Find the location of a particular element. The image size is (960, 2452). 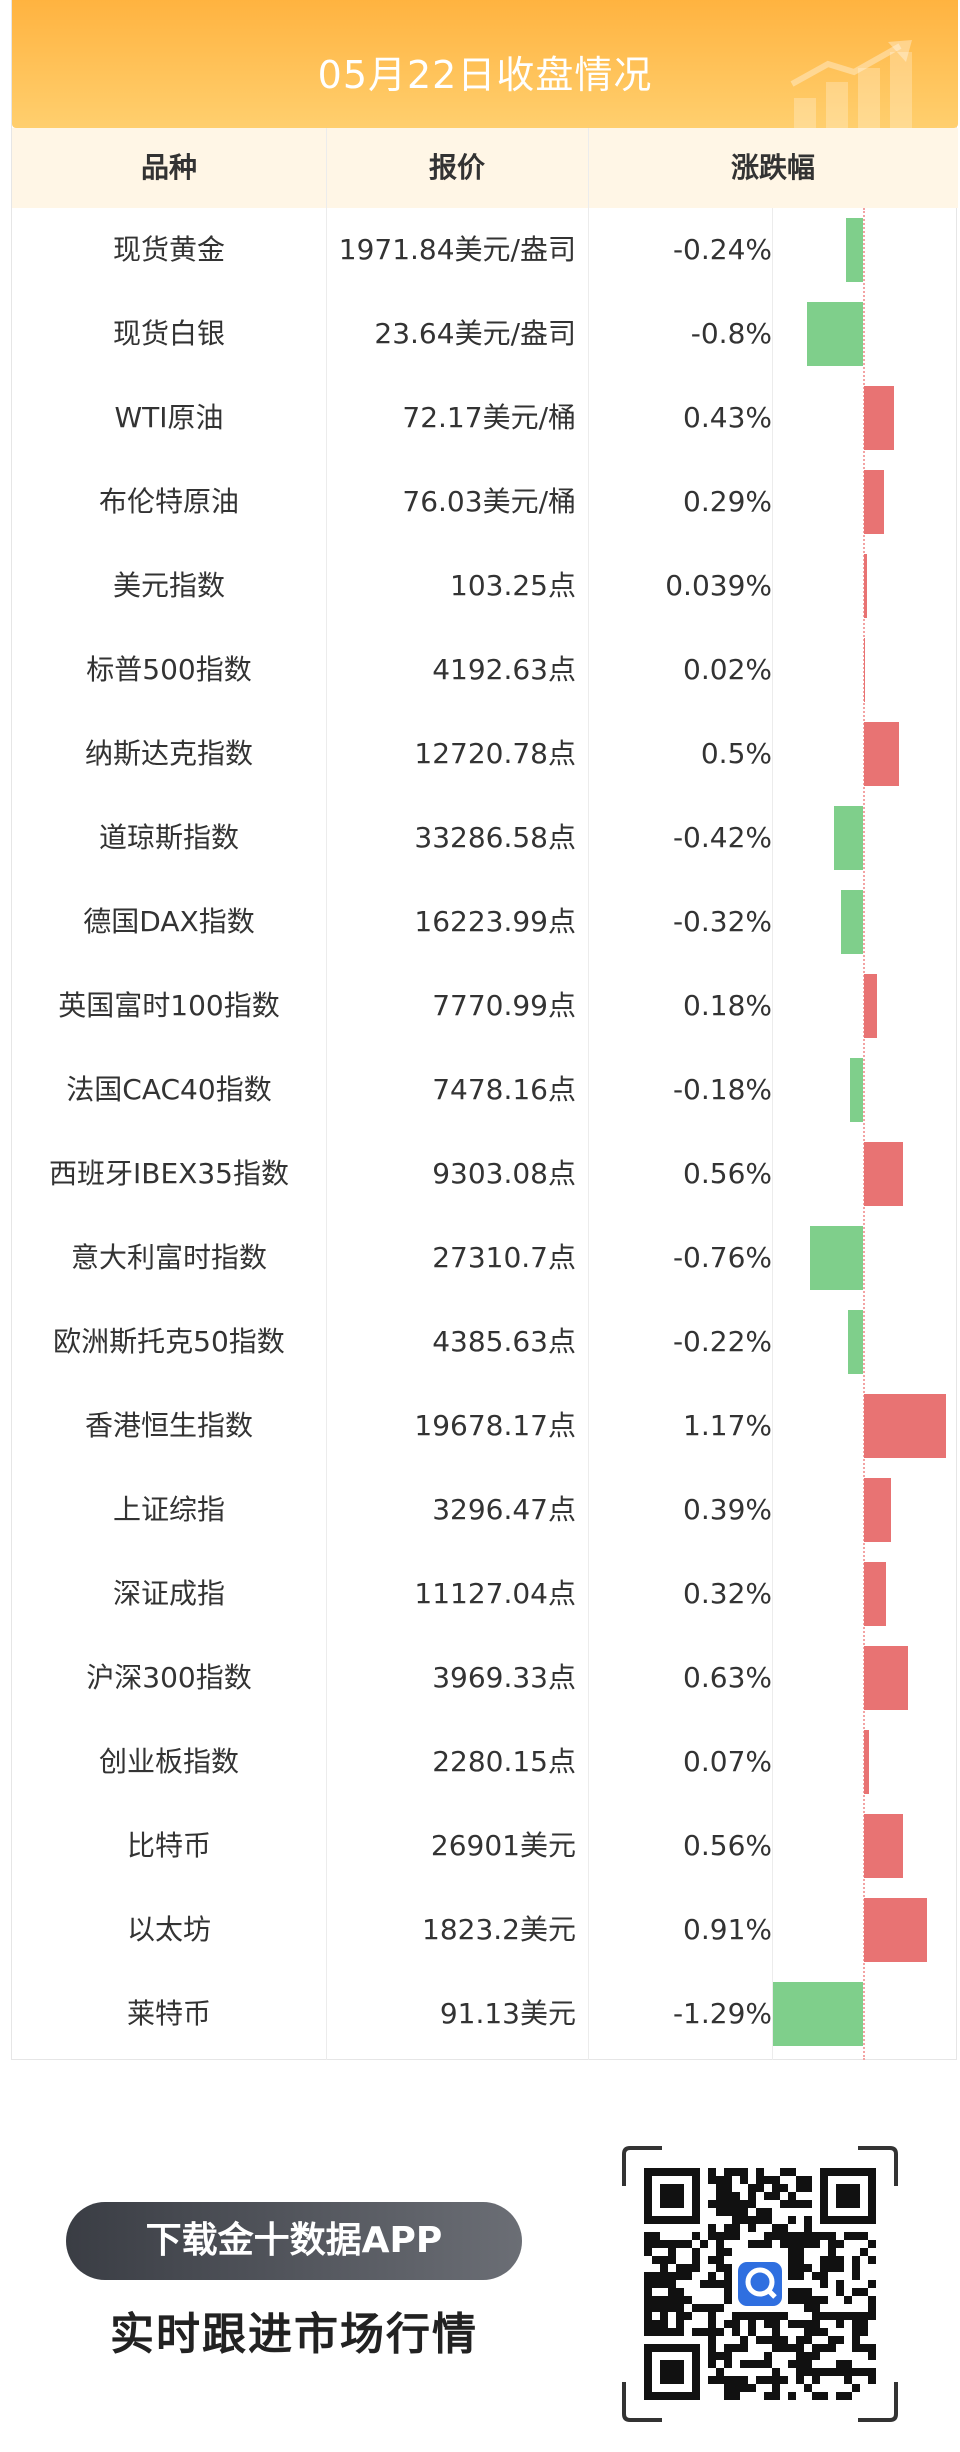

instrument-price: 27310.7点 is located at coordinates (504, 1257).